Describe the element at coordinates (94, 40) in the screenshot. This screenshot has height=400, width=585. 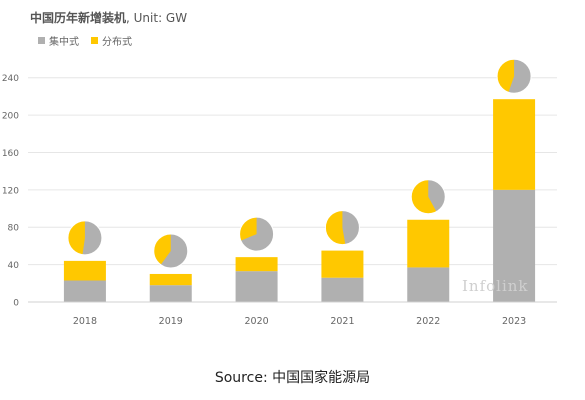
I see `legend-swatch-distributed` at that location.